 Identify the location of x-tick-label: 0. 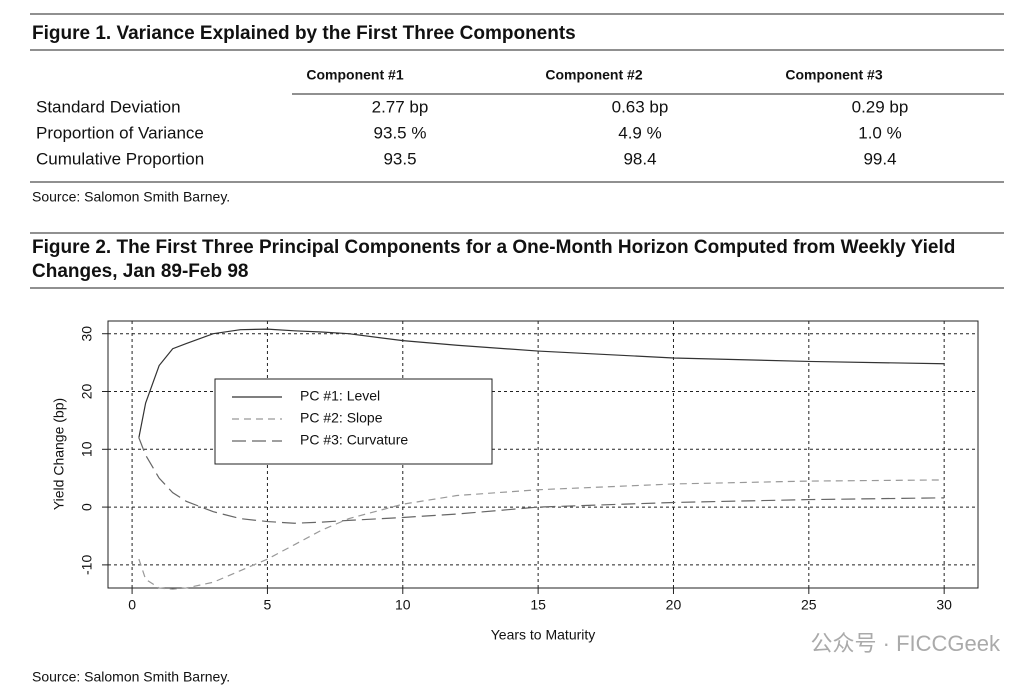
(132, 605).